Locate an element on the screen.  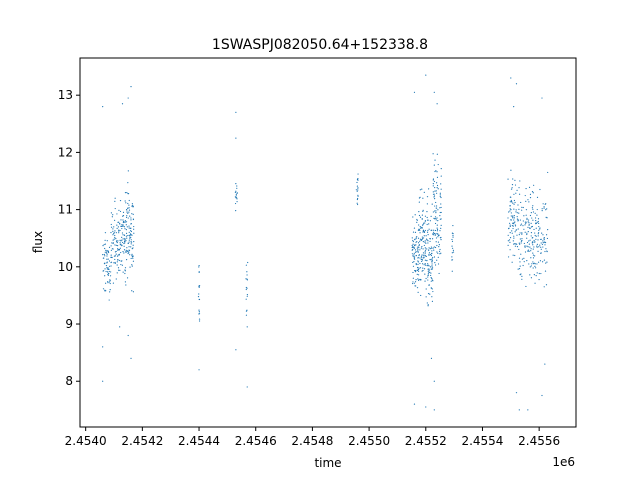
x-tick-label: 2.4546 is located at coordinates (256, 441).